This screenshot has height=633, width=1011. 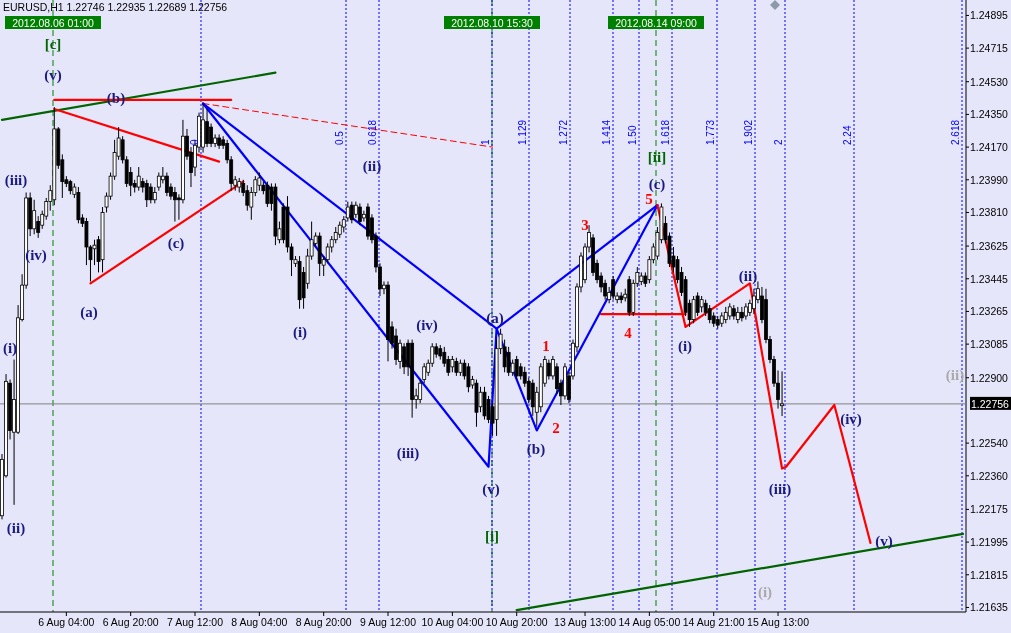 What do you see at coordinates (989, 311) in the screenshot?
I see `y-tick-label: 1.23265` at bounding box center [989, 311].